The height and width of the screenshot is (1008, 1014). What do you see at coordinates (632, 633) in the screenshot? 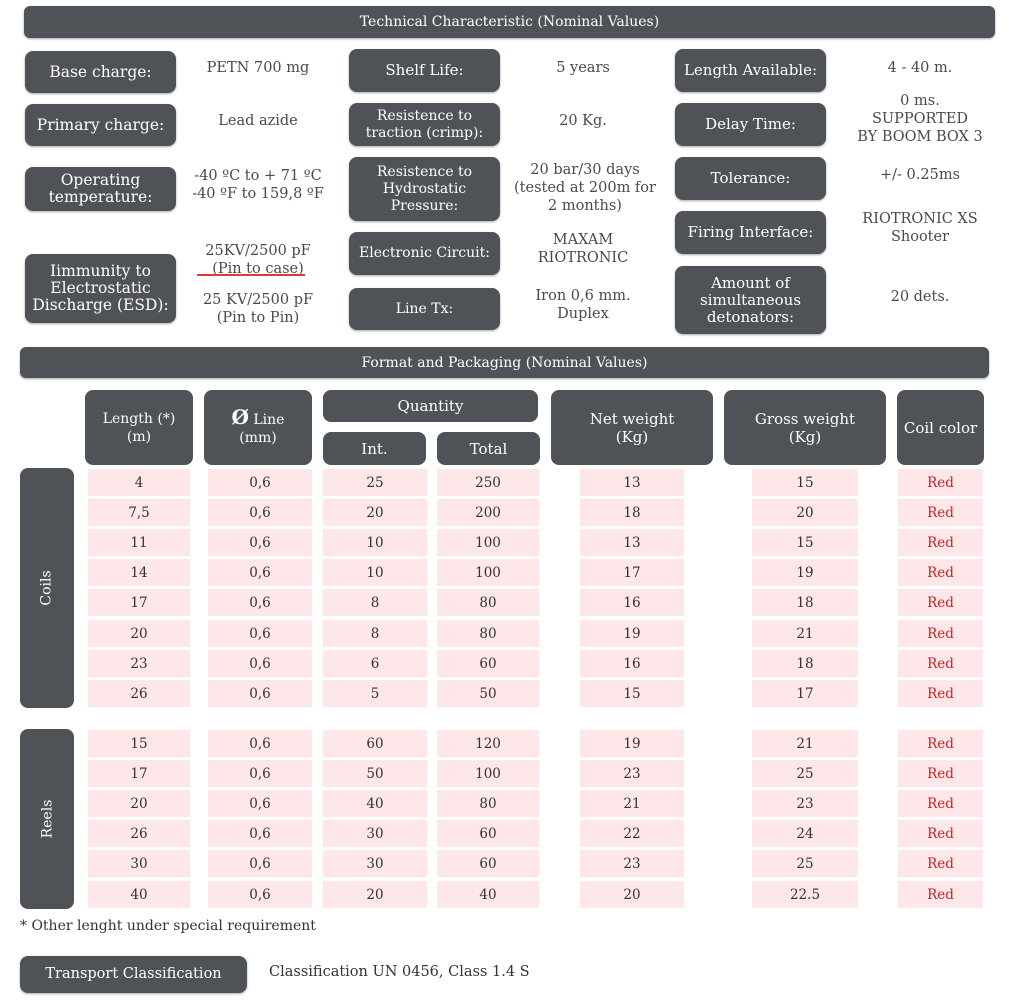
I see `net-weight-cell: 19` at bounding box center [632, 633].